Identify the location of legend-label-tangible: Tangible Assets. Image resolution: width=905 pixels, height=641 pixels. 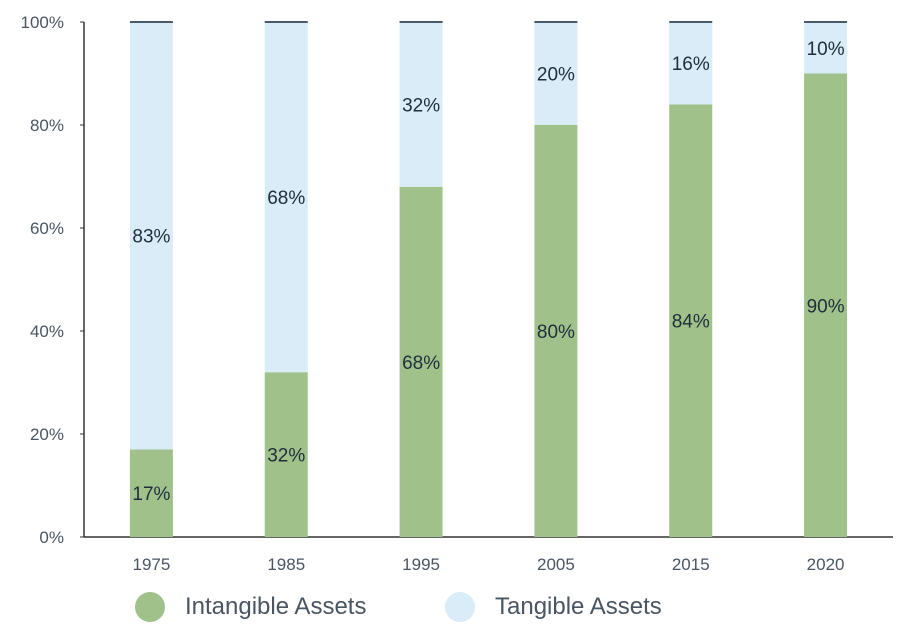
(578, 606).